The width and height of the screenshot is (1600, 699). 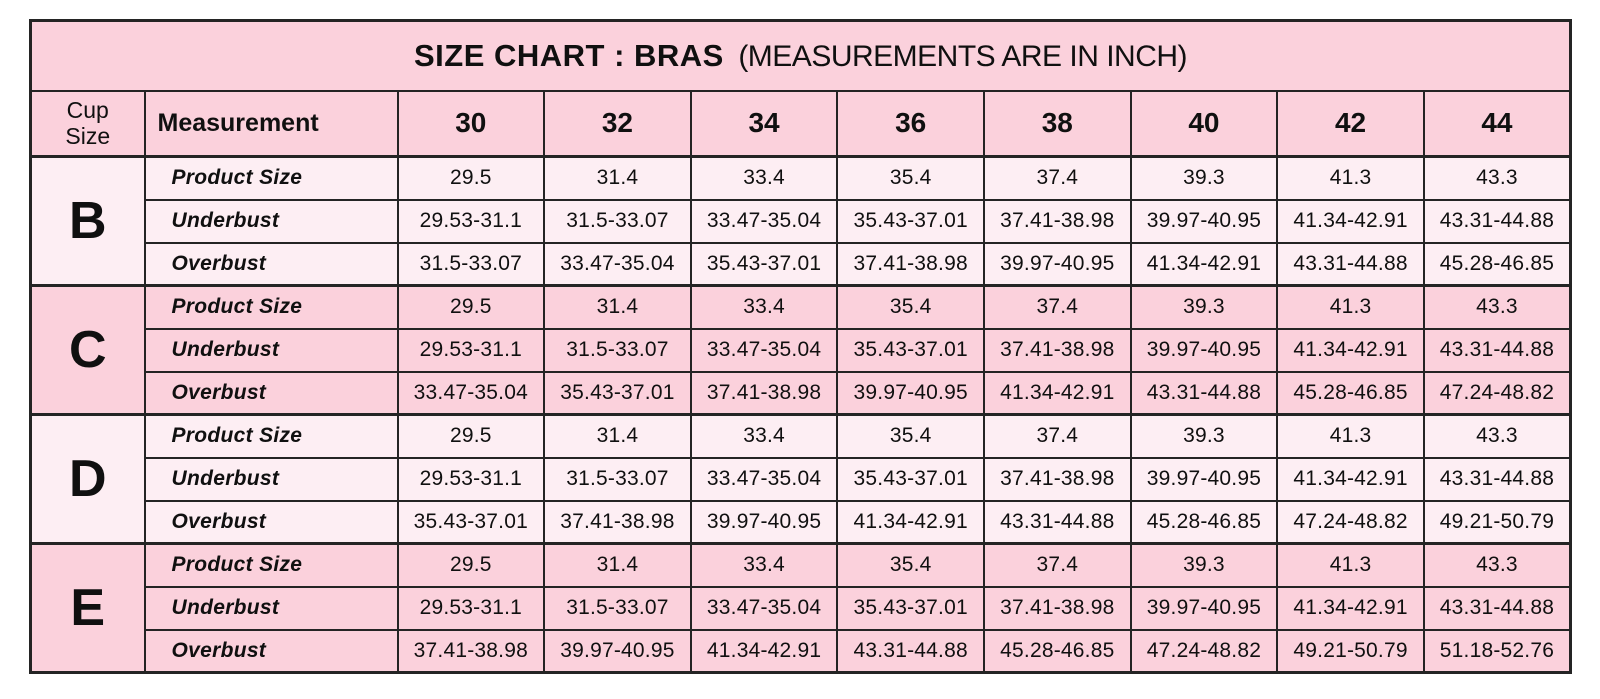 What do you see at coordinates (1057, 307) in the screenshot?
I see `value-cell-c-38: 37.4` at bounding box center [1057, 307].